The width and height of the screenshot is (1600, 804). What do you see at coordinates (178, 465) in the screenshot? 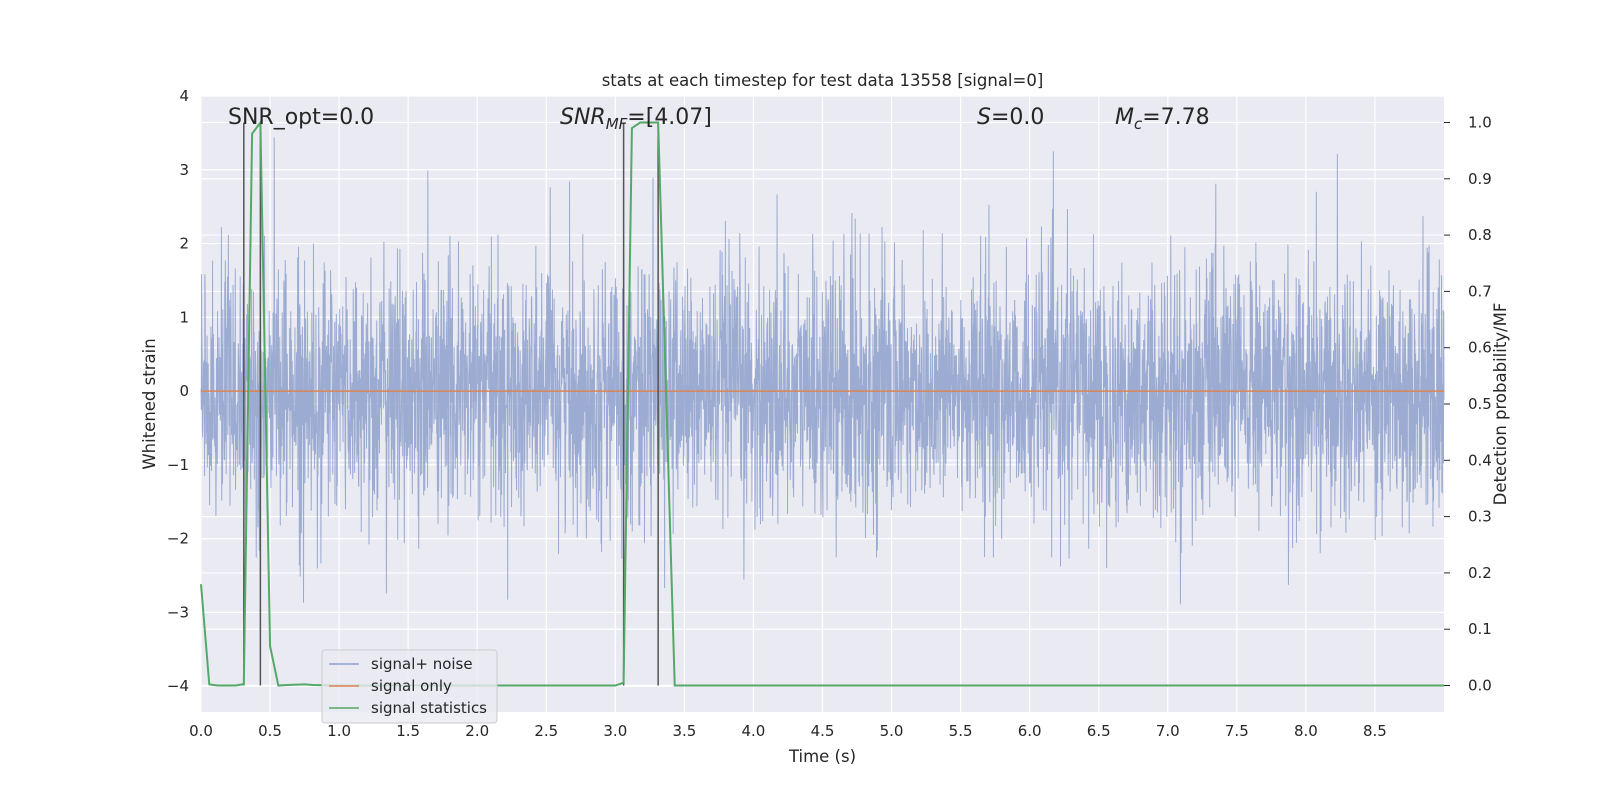
I see `y-tick-label-5: −1` at bounding box center [178, 465].